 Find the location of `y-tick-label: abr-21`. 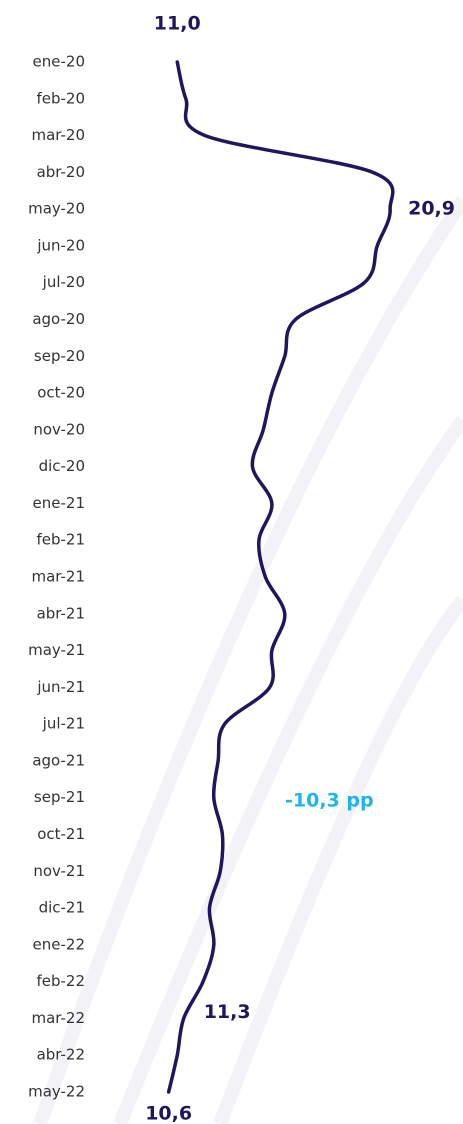

y-tick-label: abr-21 is located at coordinates (61, 613).